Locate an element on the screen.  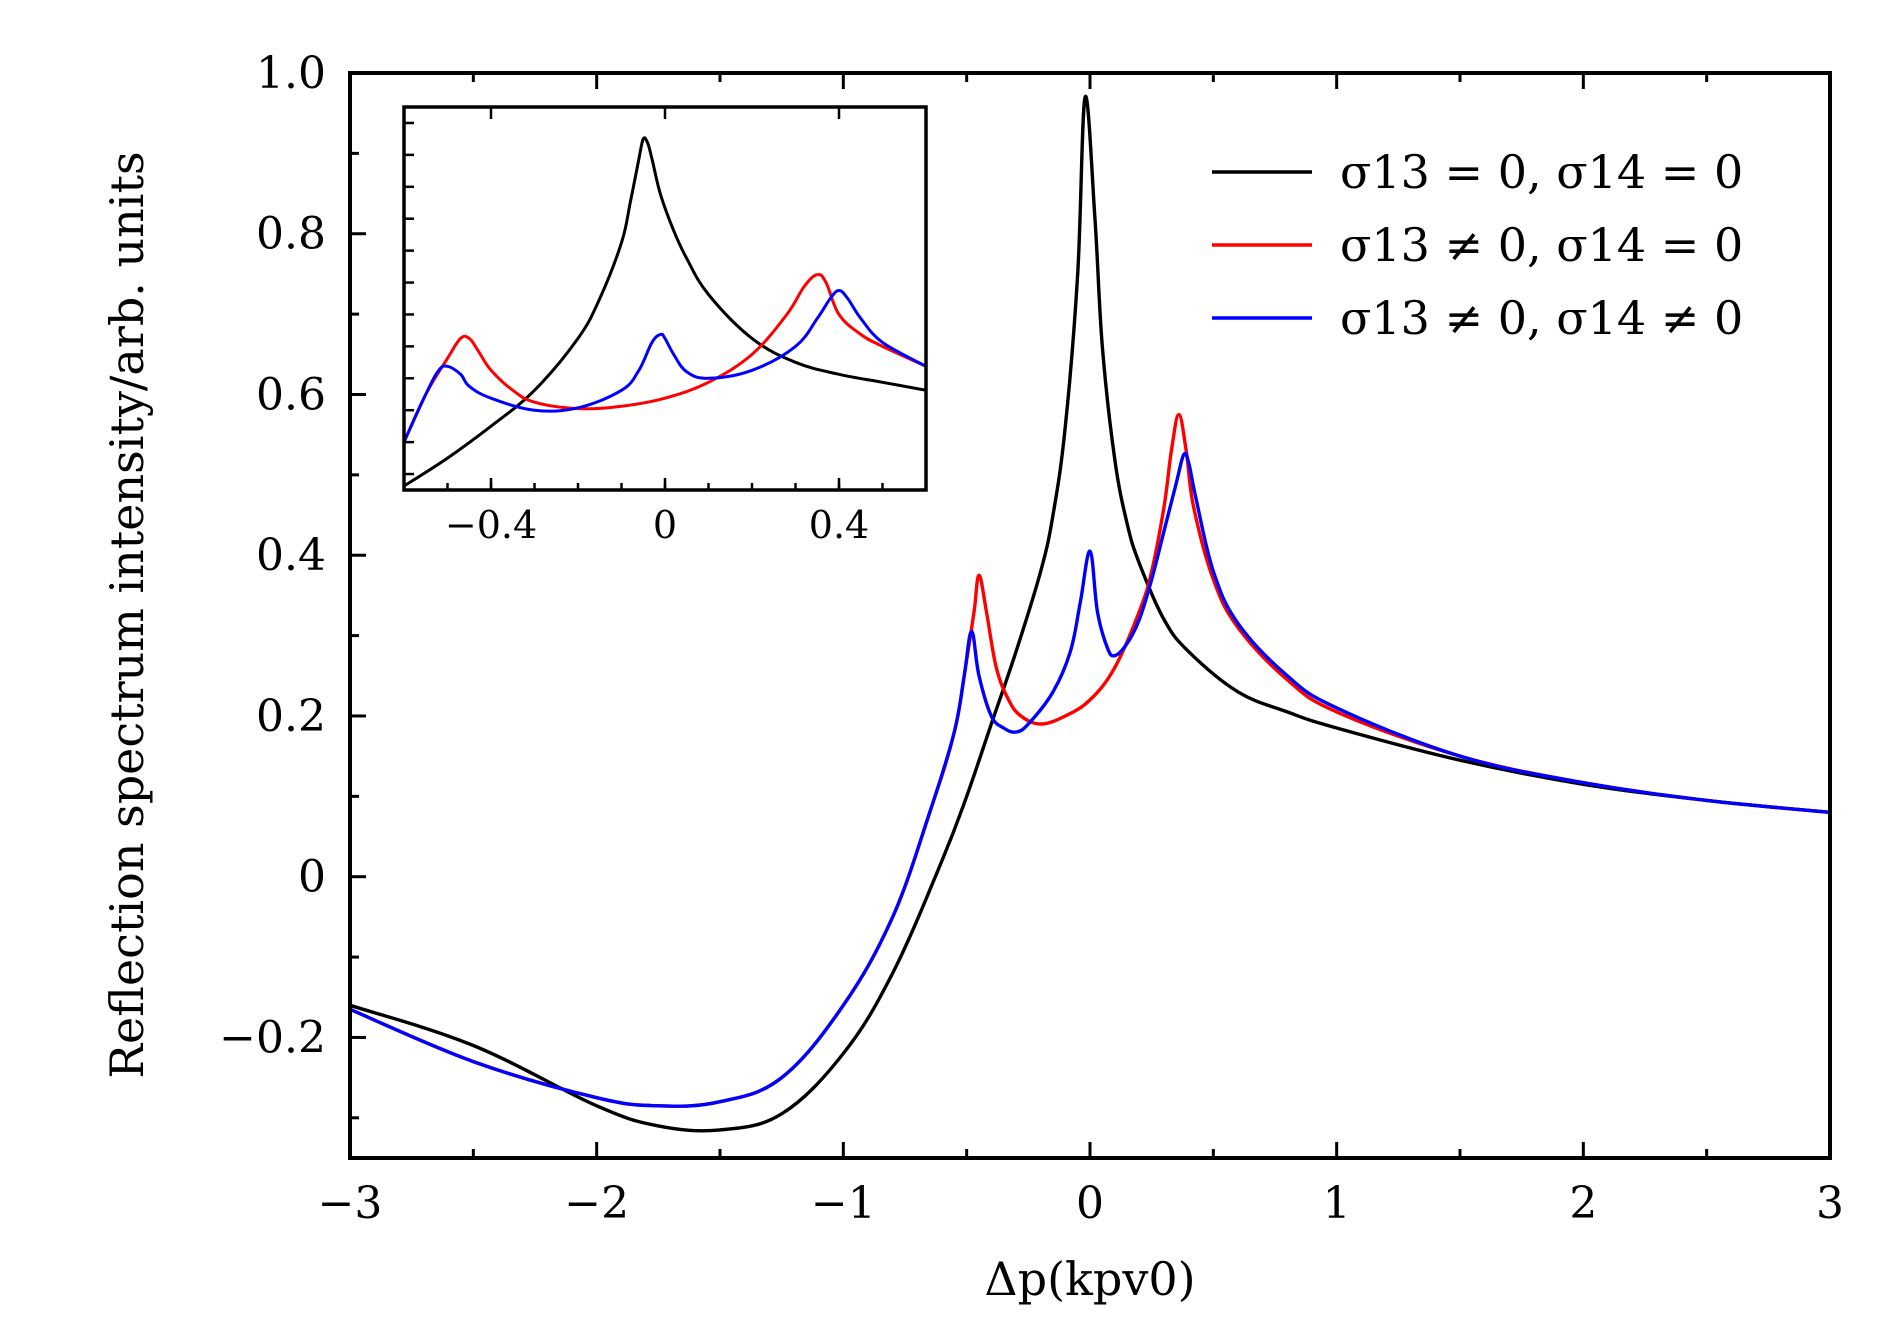
inset-series-group is located at coordinates (665, 312).